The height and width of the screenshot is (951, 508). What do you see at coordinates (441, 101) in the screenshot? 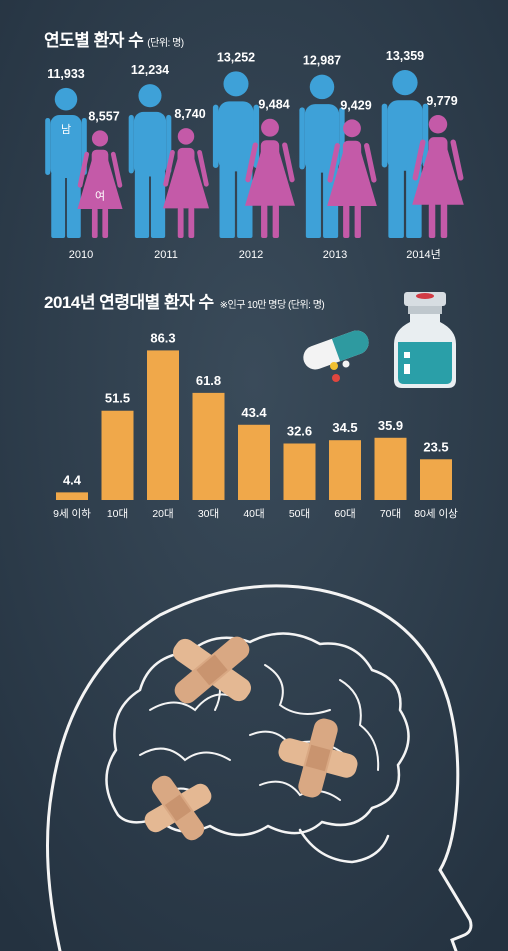
I see `female-value-label: 9,779` at bounding box center [441, 101].